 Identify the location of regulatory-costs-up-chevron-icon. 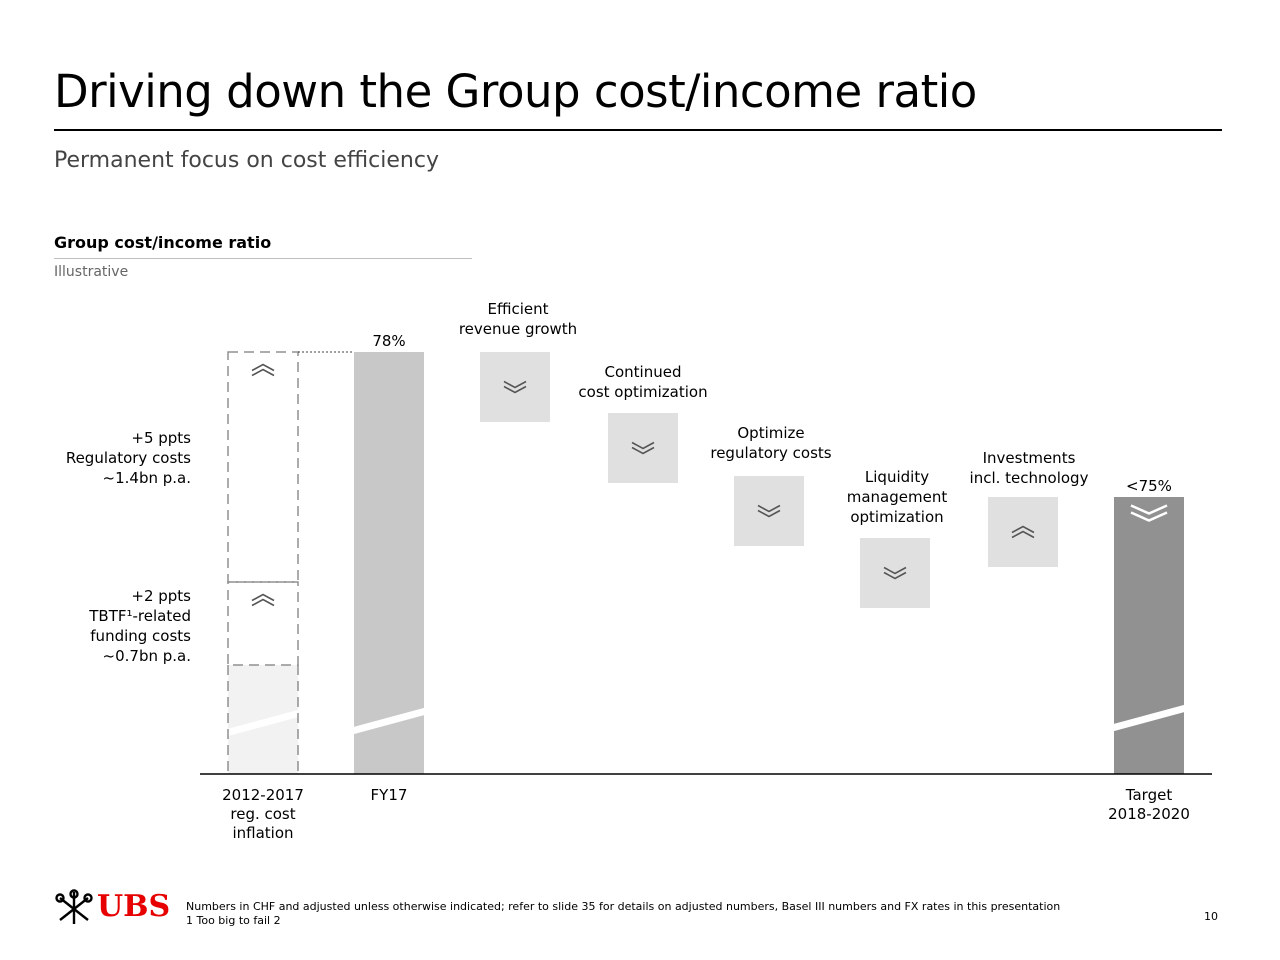
(263, 370).